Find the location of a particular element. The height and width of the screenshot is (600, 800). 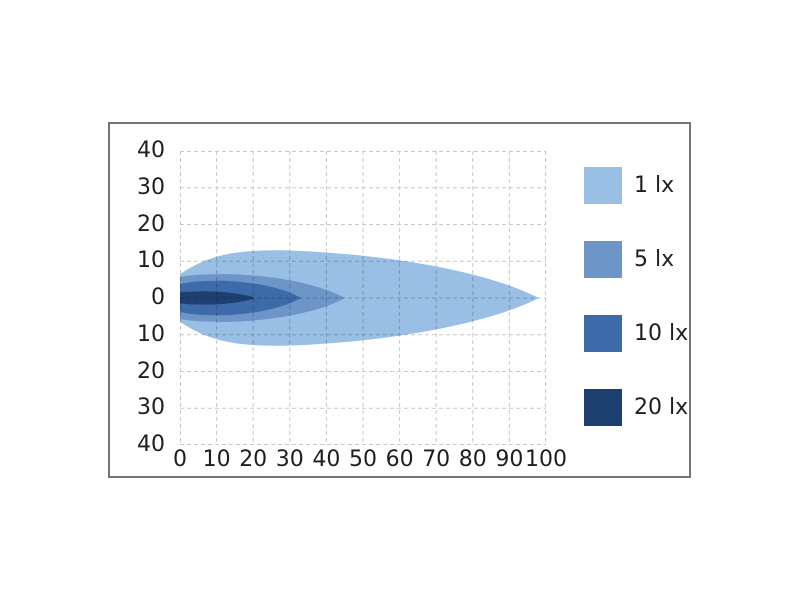

legend-swatch-1lx-icon is located at coordinates (603, 185).